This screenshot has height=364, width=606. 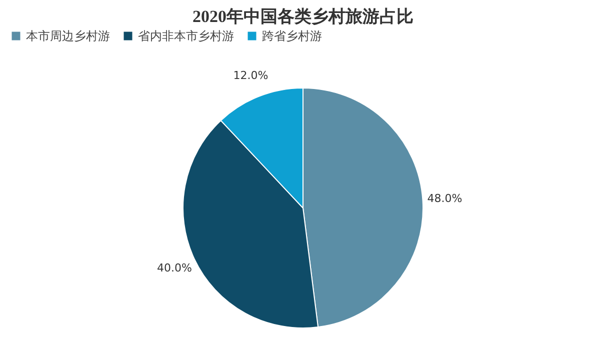 What do you see at coordinates (186, 36) in the screenshot?
I see `legend-label: 省内非本市乡村游` at bounding box center [186, 36].